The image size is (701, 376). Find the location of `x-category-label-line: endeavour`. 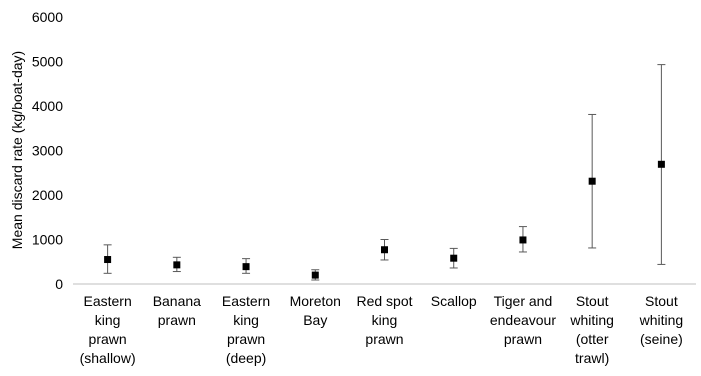

x-category-label-line: endeavour is located at coordinates (523, 320).